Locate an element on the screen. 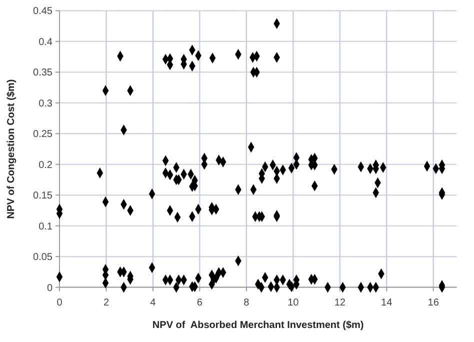 This screenshot has width=474, height=342. y-tick-label: 0.25 is located at coordinates (43, 134).